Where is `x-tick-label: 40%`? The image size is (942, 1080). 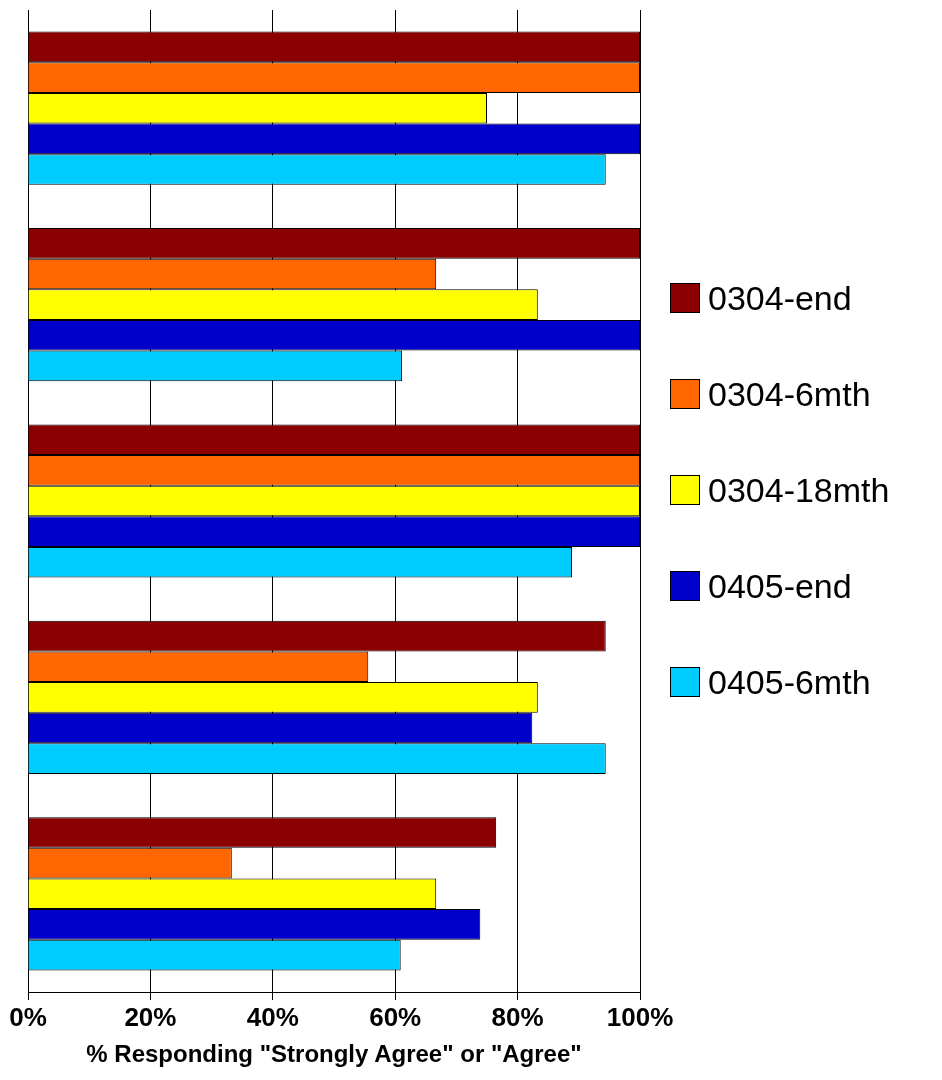 x-tick-label: 40% is located at coordinates (272, 1016).